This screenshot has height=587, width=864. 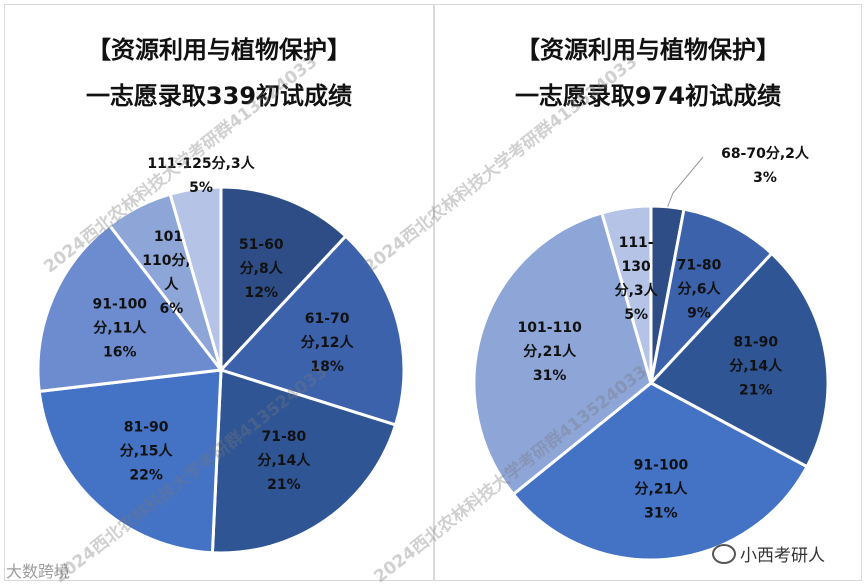 What do you see at coordinates (120, 328) in the screenshot?
I see `slice-data-label: 91-100 分,11人 16%` at bounding box center [120, 328].